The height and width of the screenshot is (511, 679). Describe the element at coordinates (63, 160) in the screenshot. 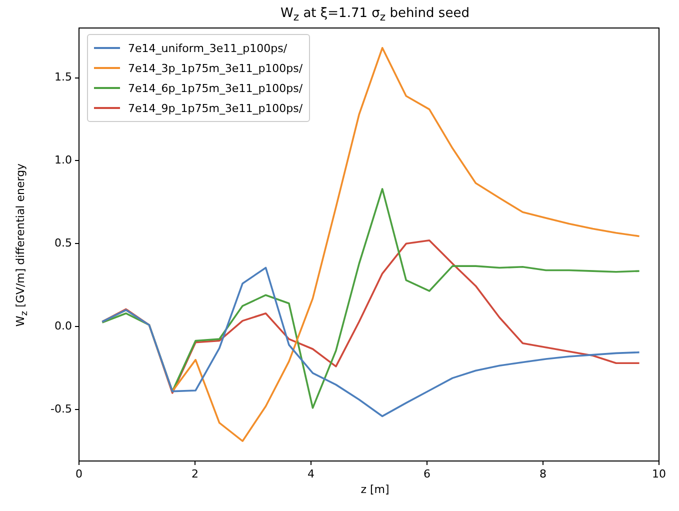

I see `y-tick-label: 1.0` at that location.